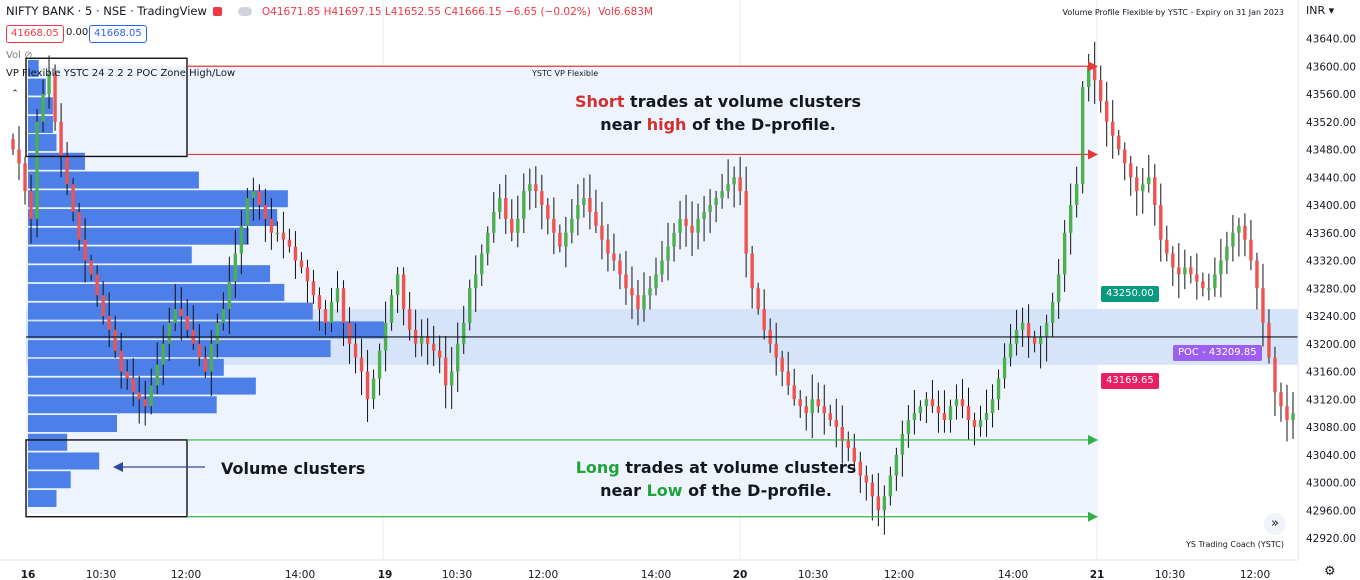 The width and height of the screenshot is (1360, 580). I want to click on market-status-icon, so click(217, 11).